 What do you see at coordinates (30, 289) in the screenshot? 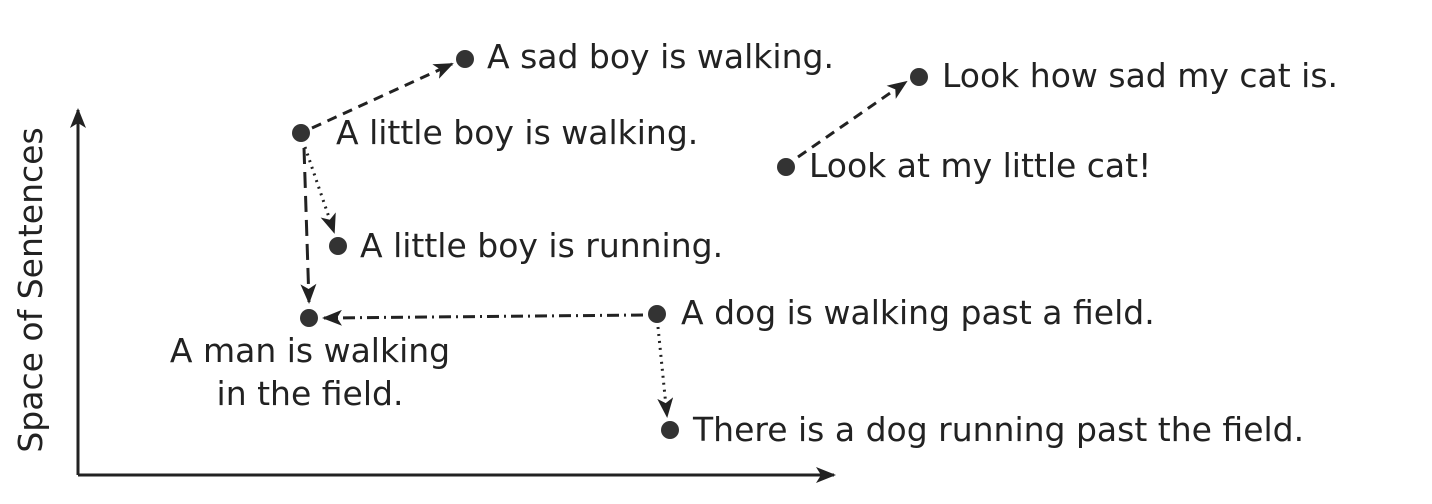
I see `y-axis-title: Space of Sentences` at bounding box center [30, 289].